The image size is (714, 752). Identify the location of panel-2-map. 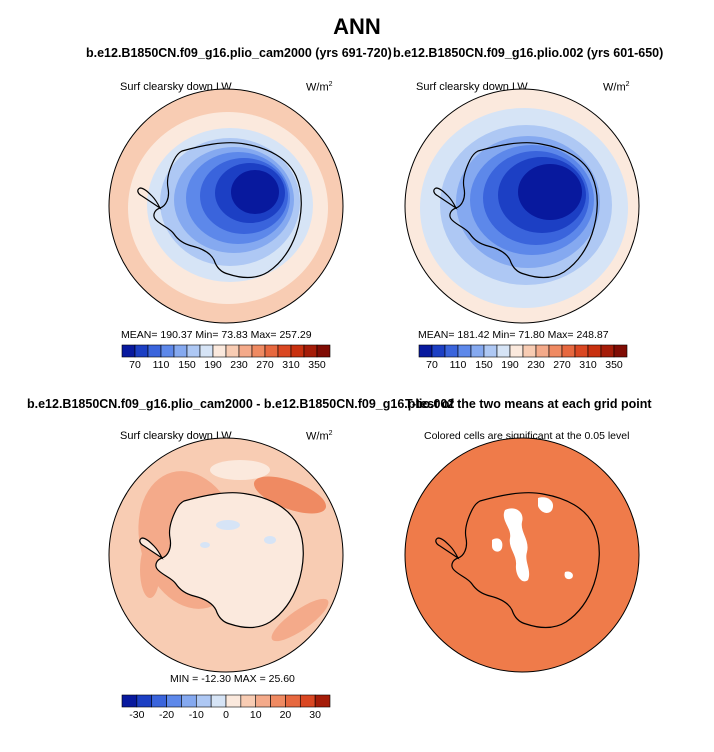
(522, 206).